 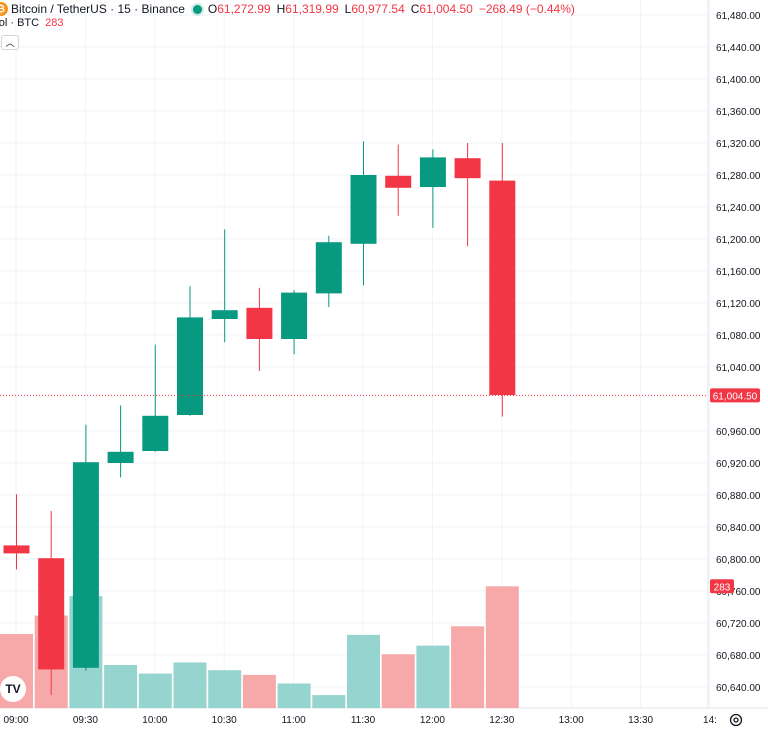 What do you see at coordinates (526, 9) in the screenshot?
I see `change-value: −268.49 (−0.44%)` at bounding box center [526, 9].